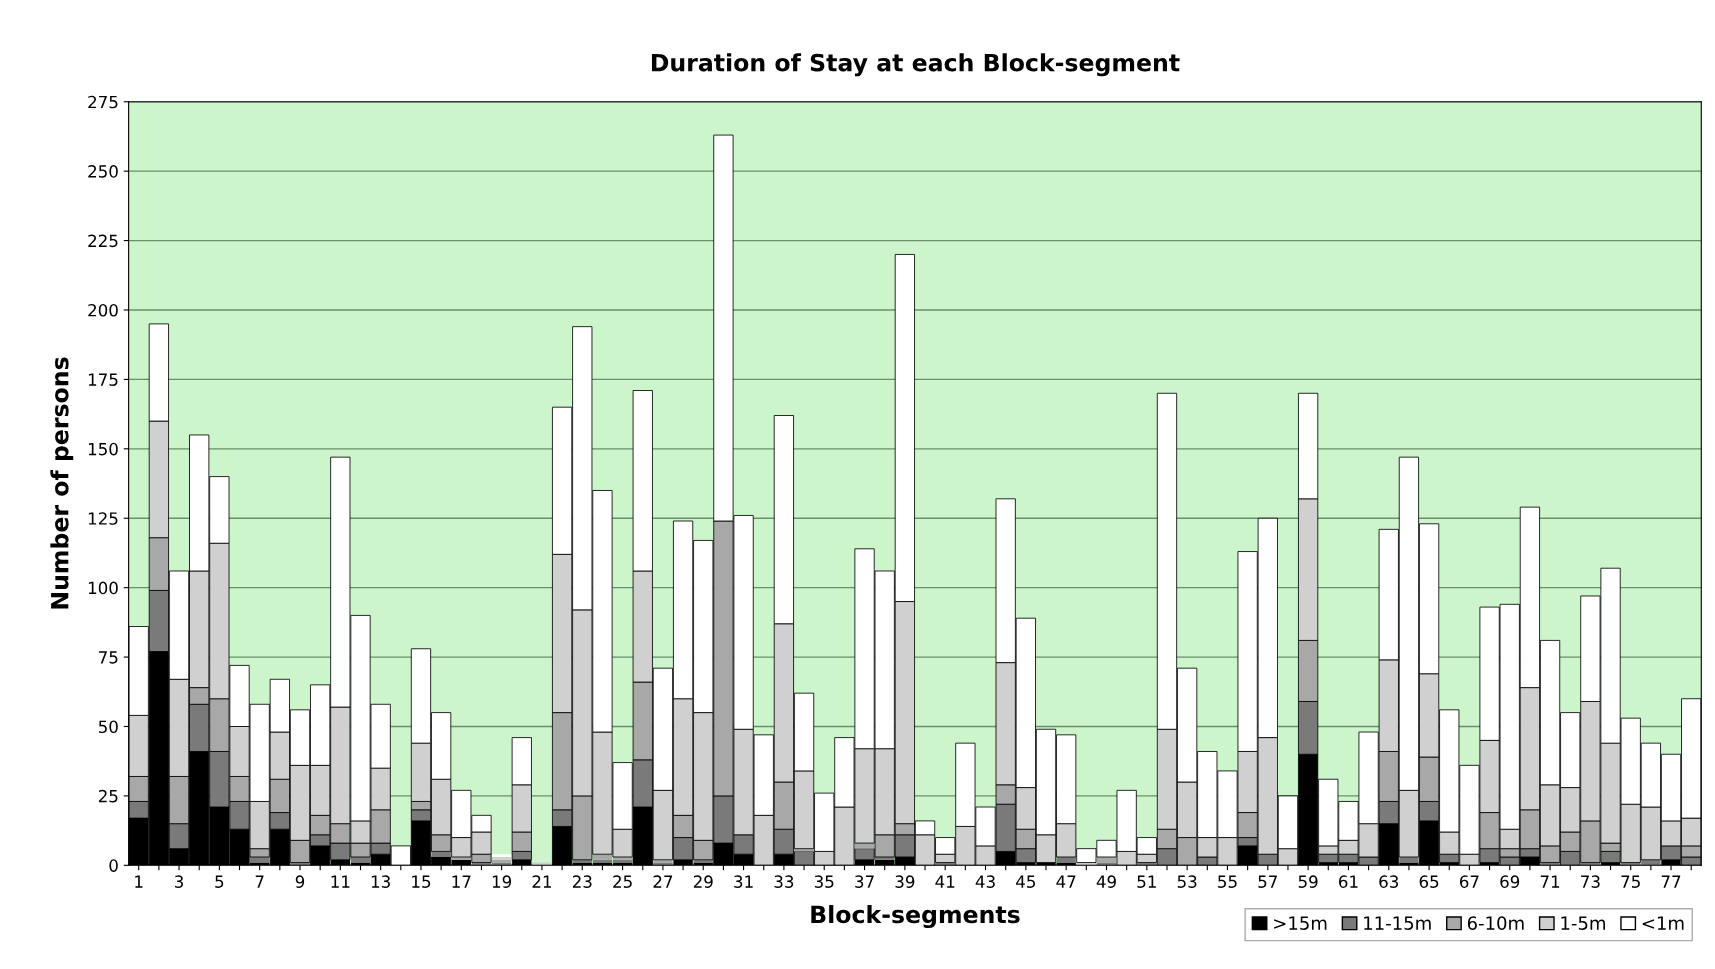 This screenshot has height=969, width=1715. Describe the element at coordinates (824, 881) in the screenshot. I see `x-tick-label: 35` at that location.